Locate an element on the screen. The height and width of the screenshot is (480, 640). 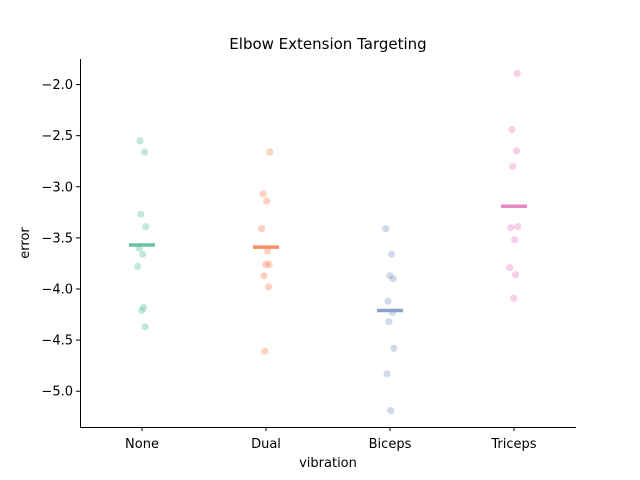
plot-means is located at coordinates (328, 258).